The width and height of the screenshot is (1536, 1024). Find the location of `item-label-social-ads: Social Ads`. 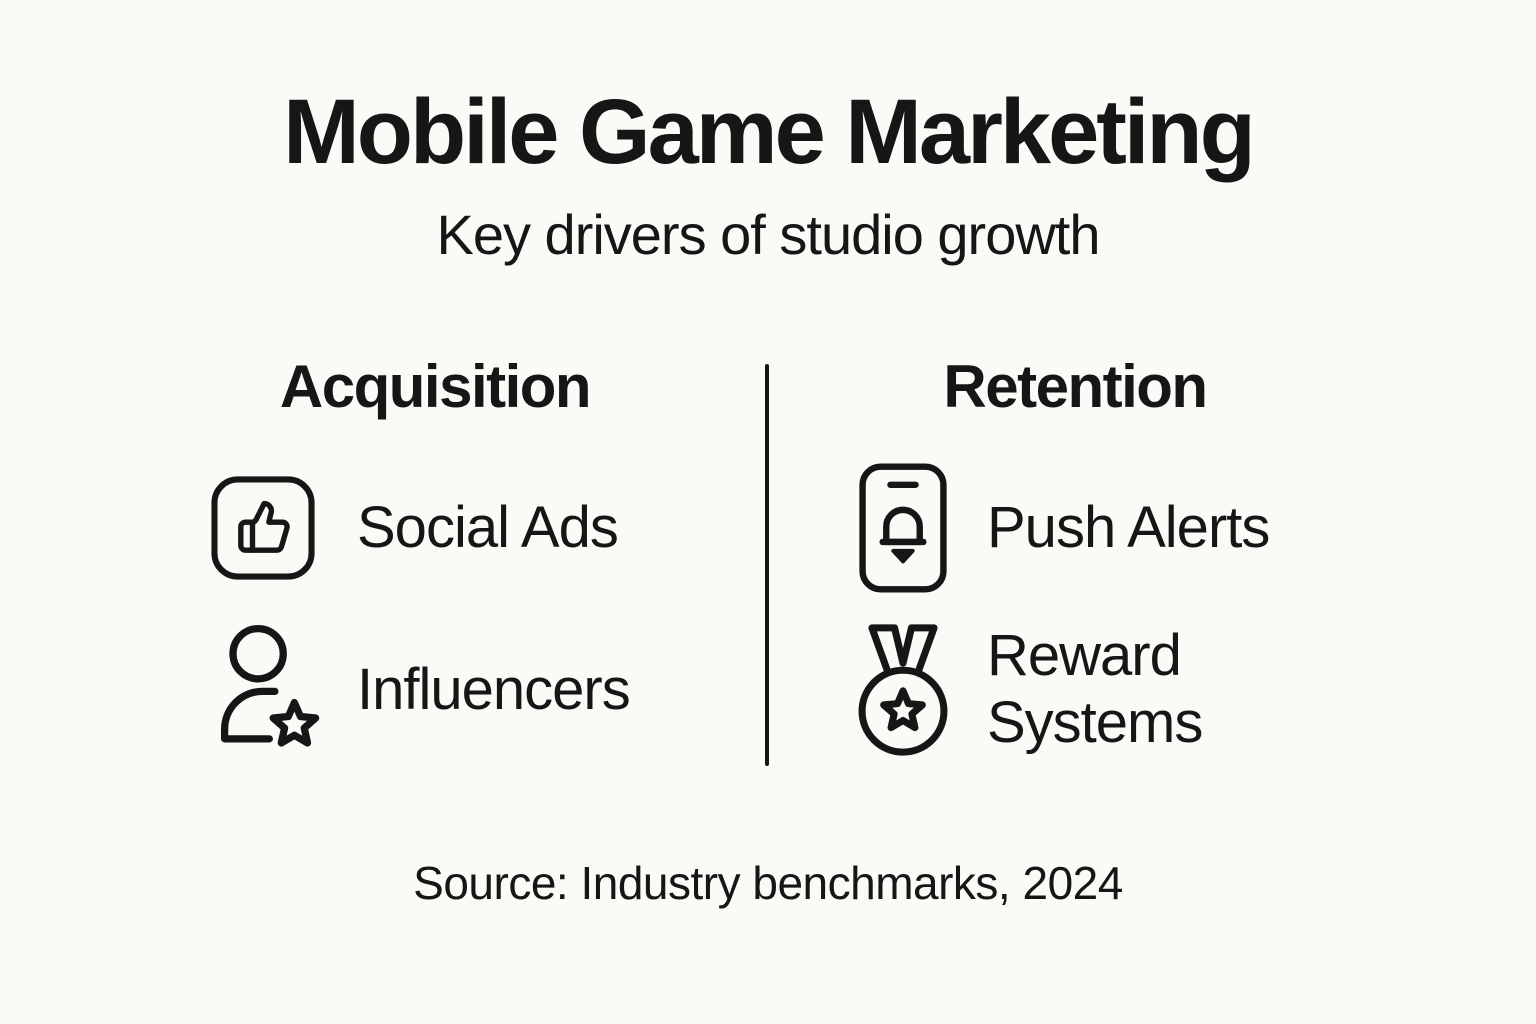

item-label-social-ads: Social Ads is located at coordinates (488, 527).